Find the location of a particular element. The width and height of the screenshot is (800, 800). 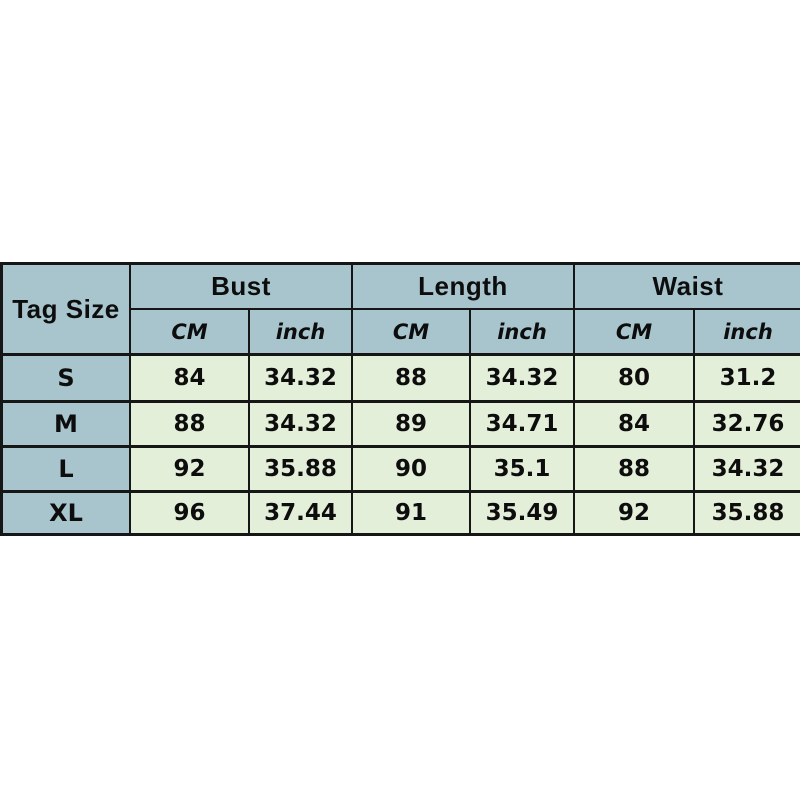

header-bust: Bust is located at coordinates (242, 287).